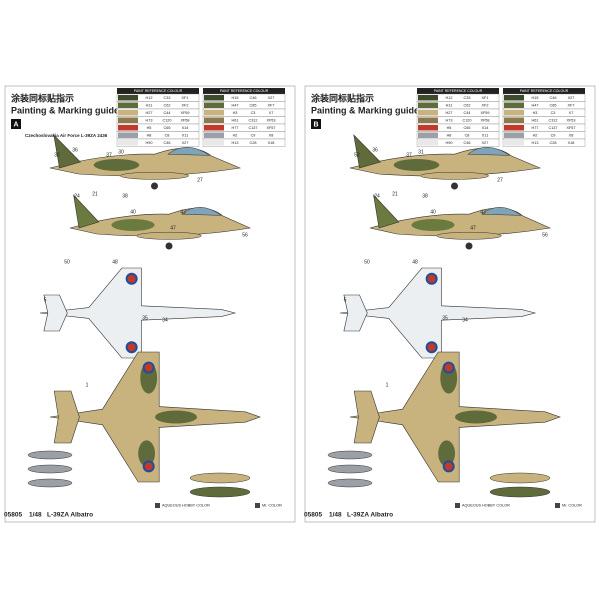 The width and height of the screenshot is (600, 600). What do you see at coordinates (357, 155) in the screenshot?
I see `part-callout: 52` at bounding box center [357, 155].